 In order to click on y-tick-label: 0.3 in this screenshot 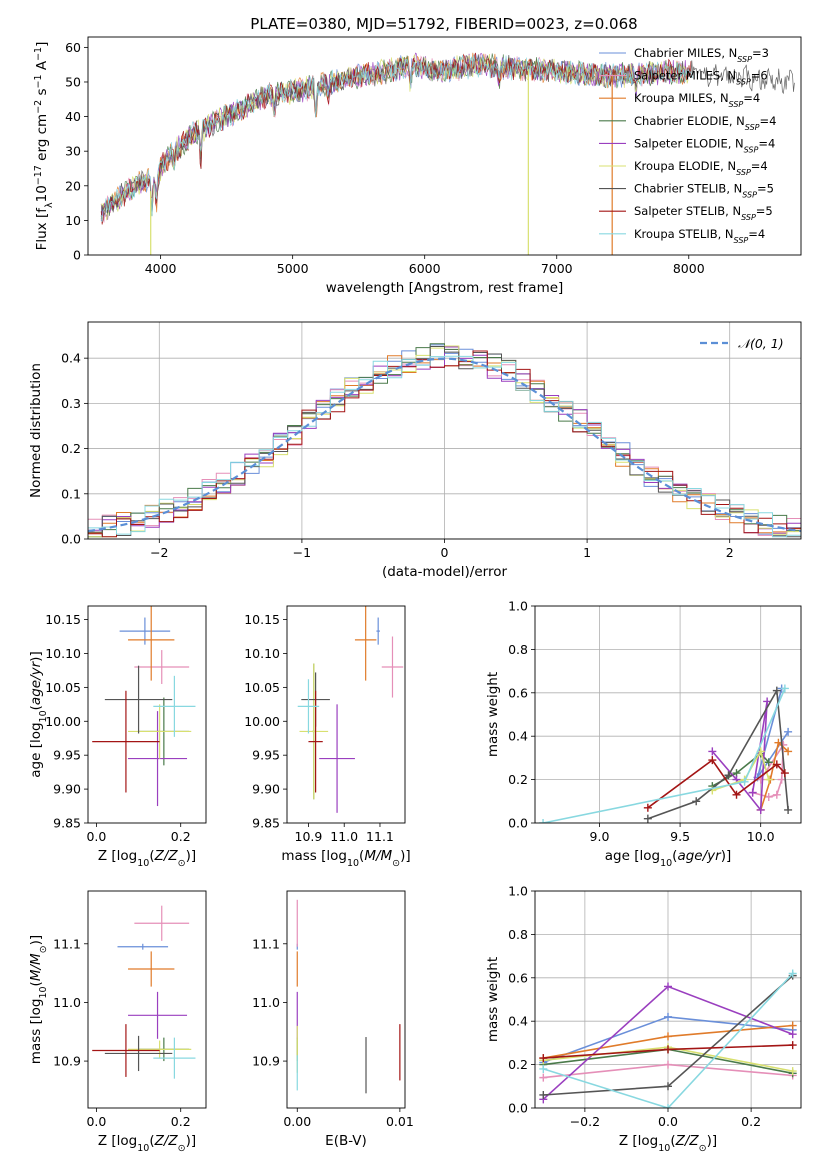, I will do `click(71, 403)`.